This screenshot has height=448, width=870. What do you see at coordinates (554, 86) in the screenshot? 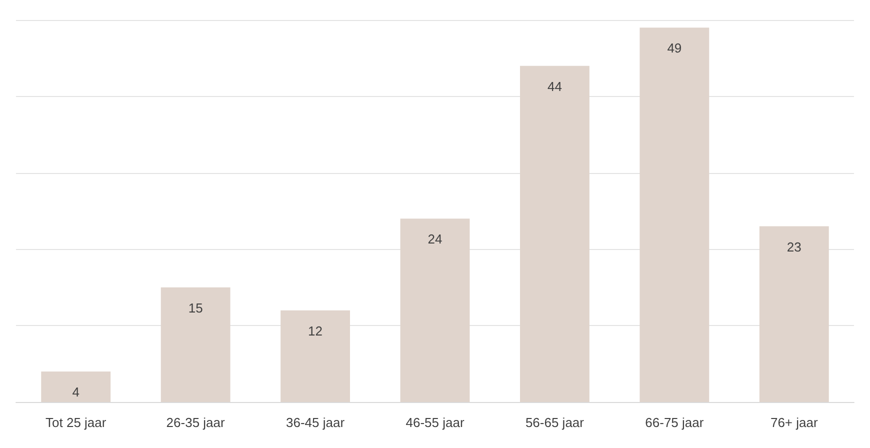
I see `data-label: 44` at bounding box center [554, 86].